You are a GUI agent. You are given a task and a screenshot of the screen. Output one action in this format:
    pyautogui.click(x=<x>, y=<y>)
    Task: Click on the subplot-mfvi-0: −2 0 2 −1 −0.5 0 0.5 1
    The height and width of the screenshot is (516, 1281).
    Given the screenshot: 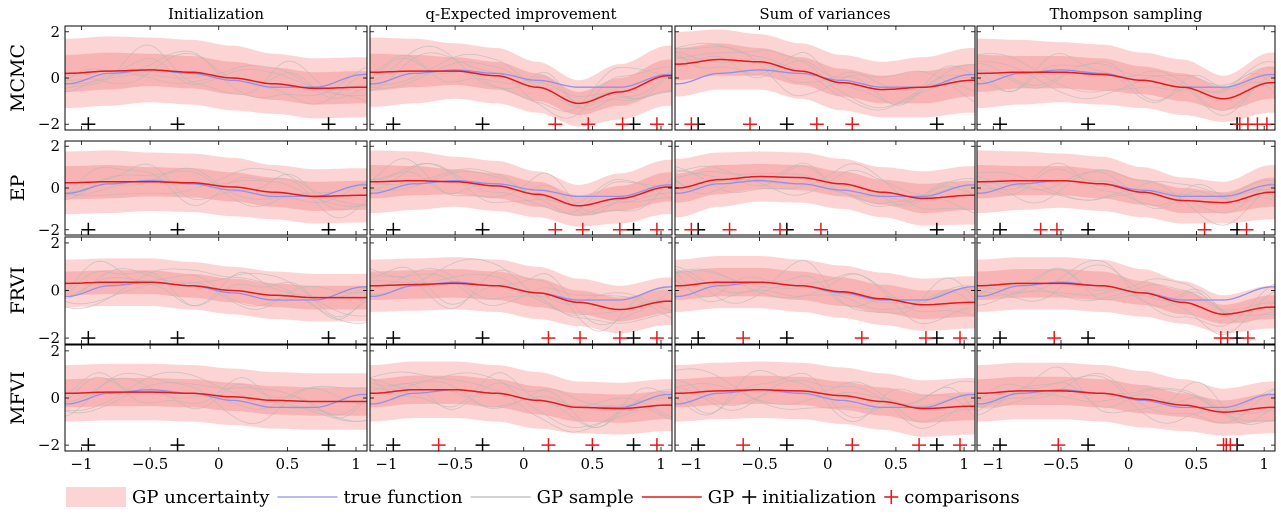 What is the action you would take?
    pyautogui.click(x=203, y=407)
    